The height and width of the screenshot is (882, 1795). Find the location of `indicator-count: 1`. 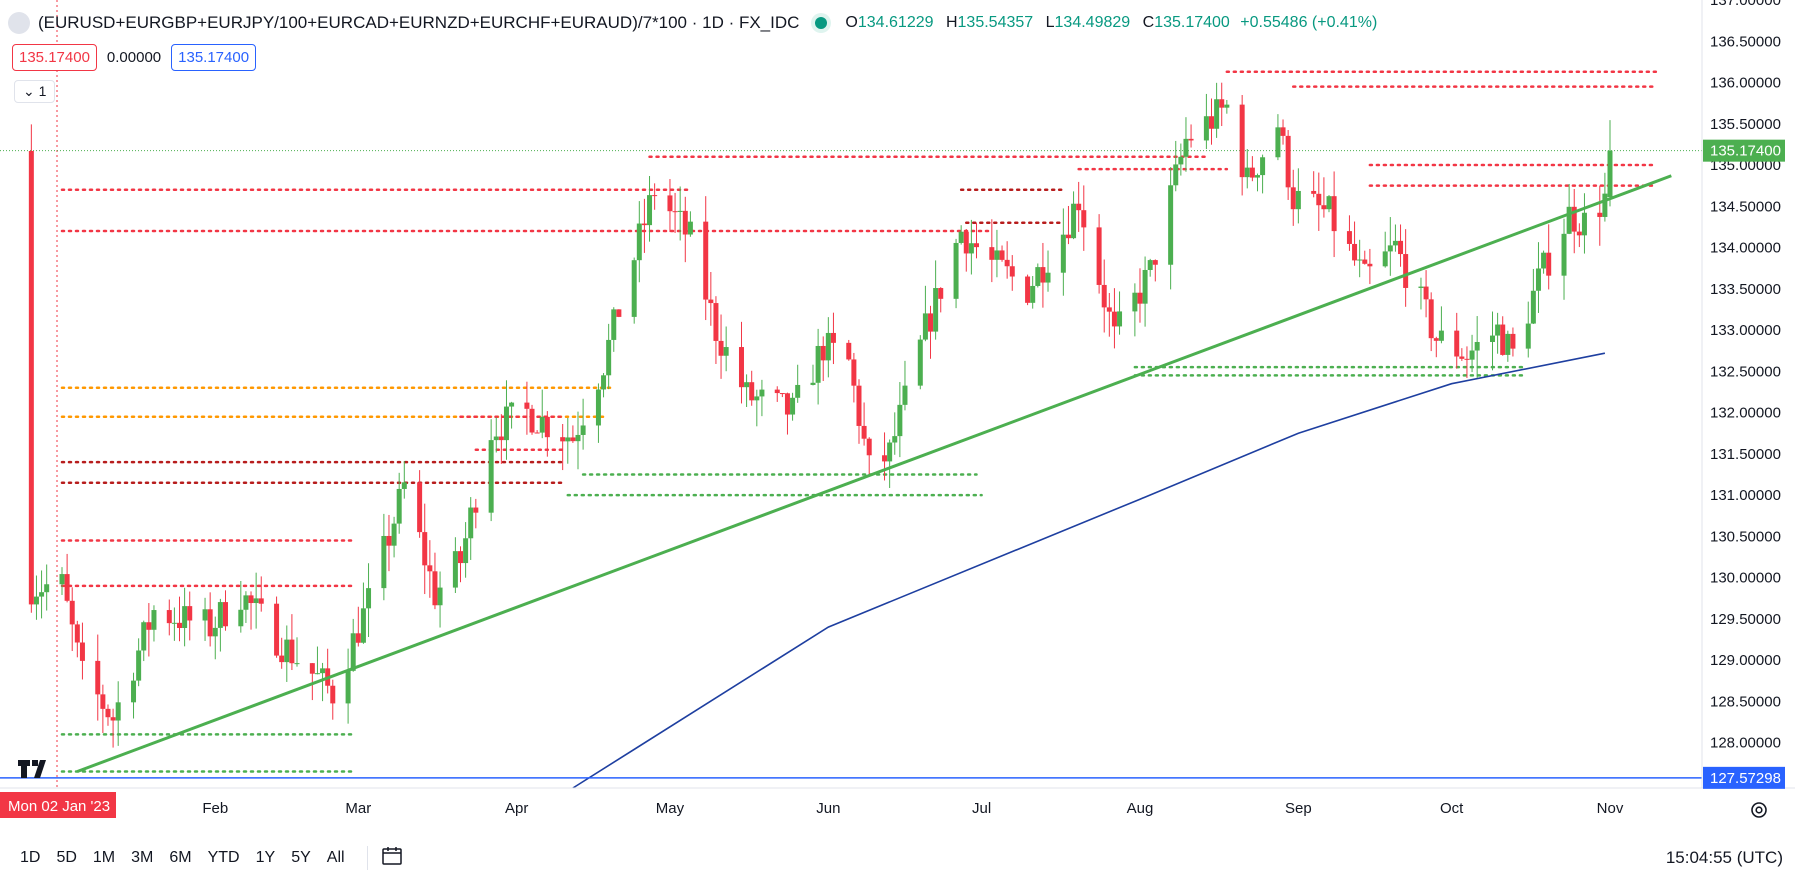

indicator-count: 1 is located at coordinates (42, 91).